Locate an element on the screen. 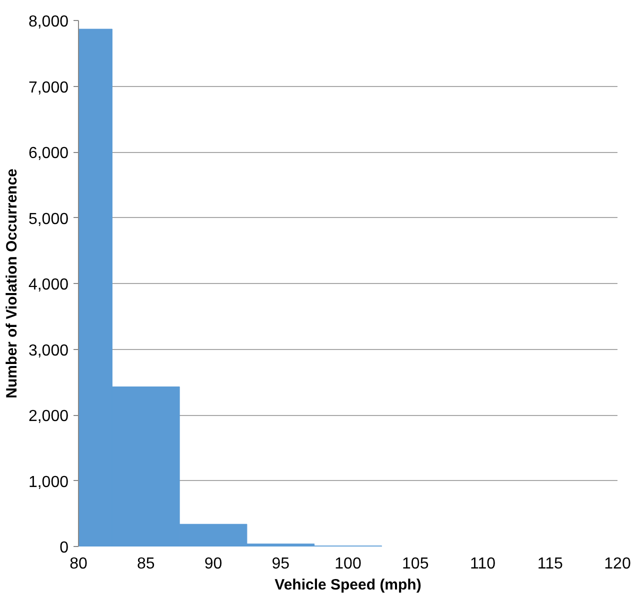  y-tick-label: 3,000 is located at coordinates (48, 351).